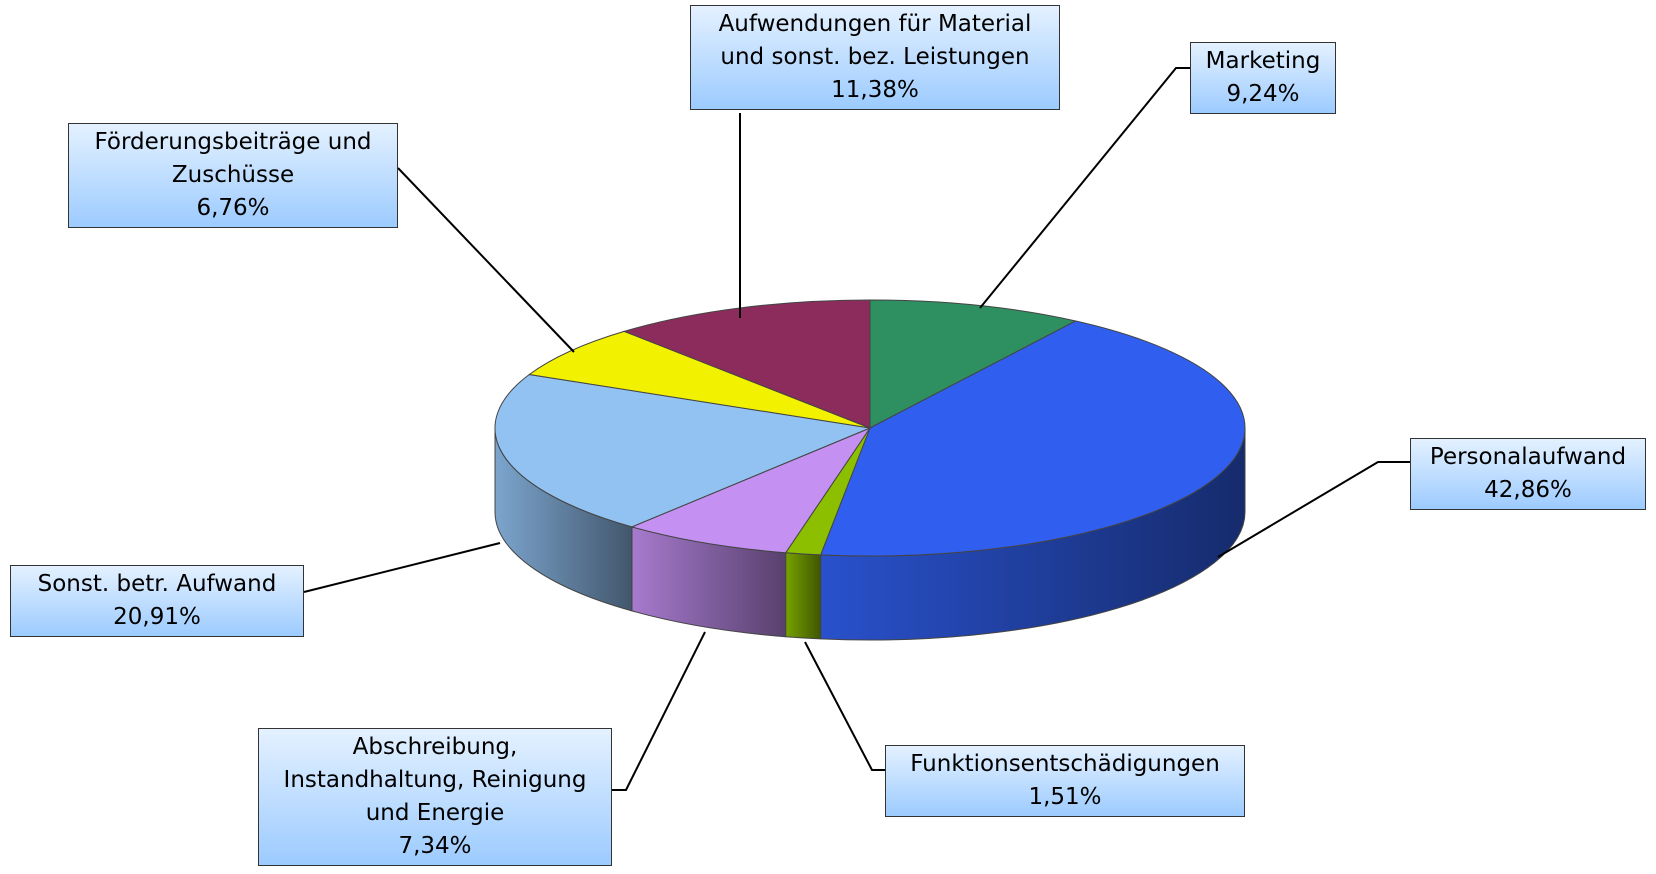 Image resolution: width=1656 pixels, height=874 pixels. I want to click on slice-name: Marketing, so click(1263, 61).